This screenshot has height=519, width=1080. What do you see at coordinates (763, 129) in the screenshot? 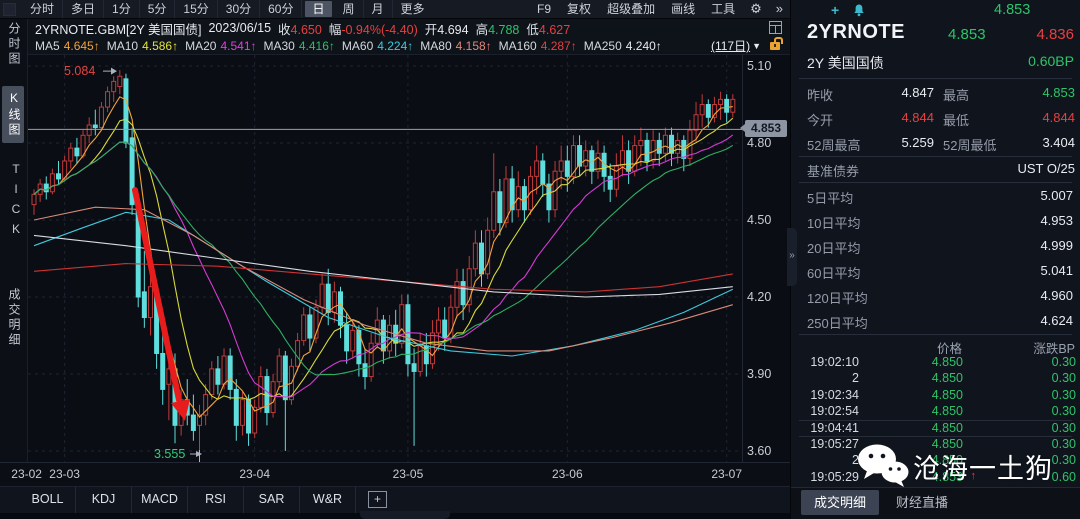
I see `last-price-tag: 4.853` at bounding box center [763, 129].